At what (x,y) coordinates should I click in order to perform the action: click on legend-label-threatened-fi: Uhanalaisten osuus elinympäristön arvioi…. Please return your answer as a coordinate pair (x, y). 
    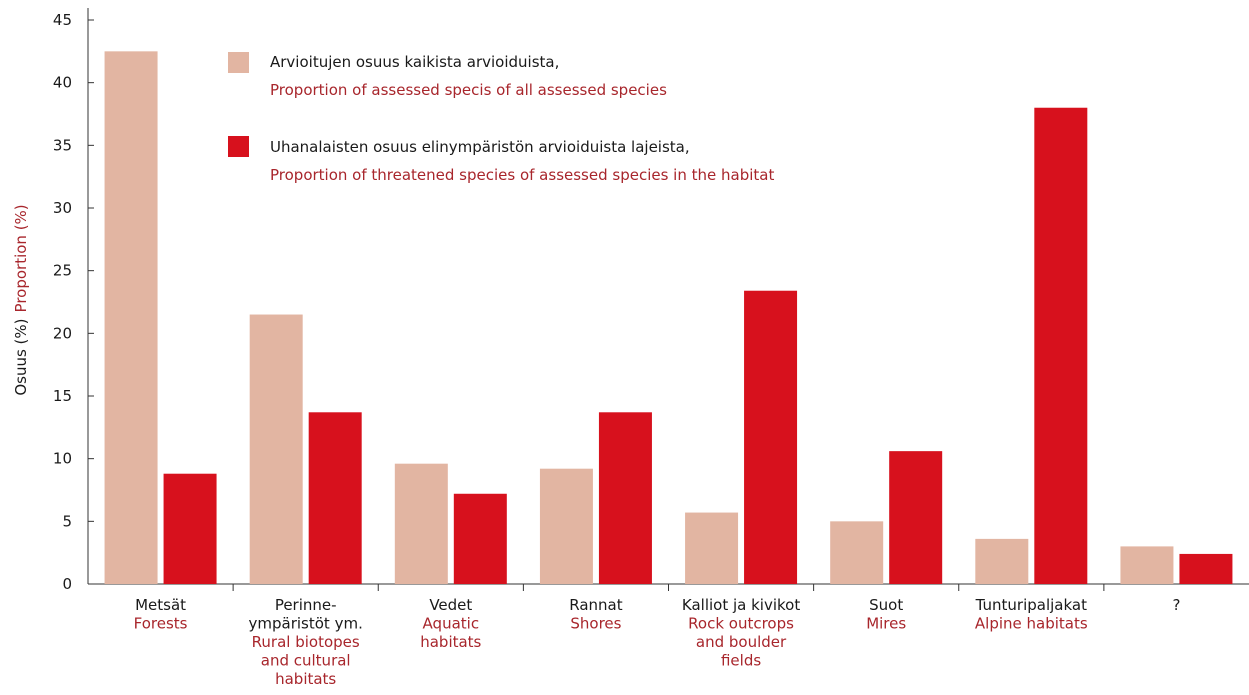
    Looking at the image, I should click on (480, 147).